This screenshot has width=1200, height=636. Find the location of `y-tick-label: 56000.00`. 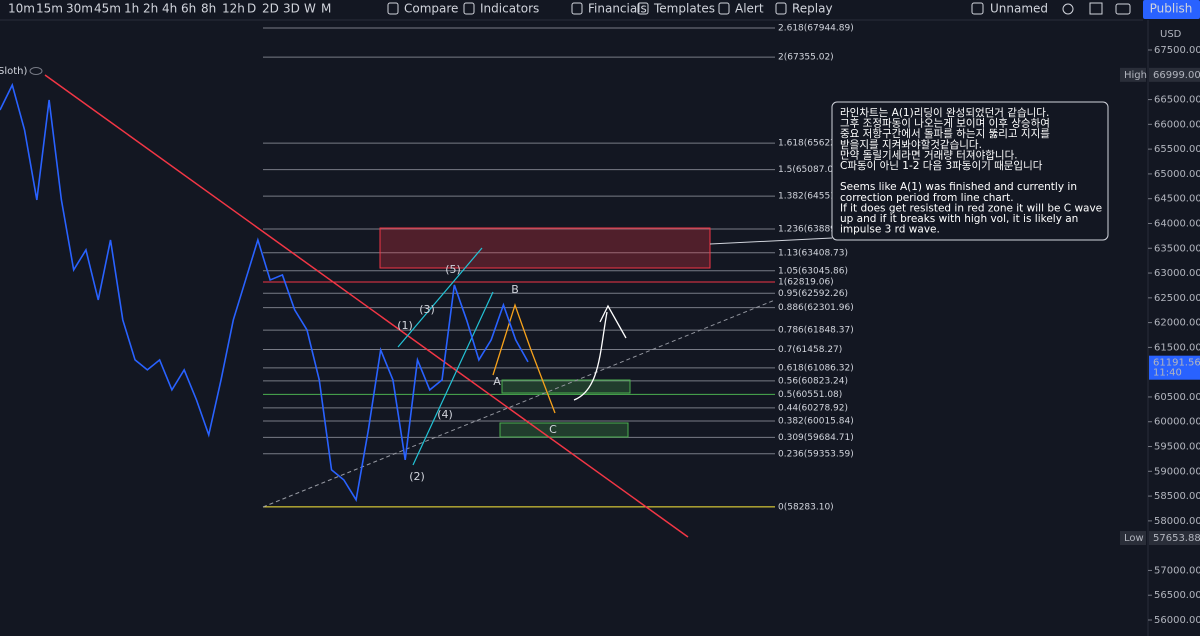

y-tick-label: 56000.00 is located at coordinates (1177, 620).